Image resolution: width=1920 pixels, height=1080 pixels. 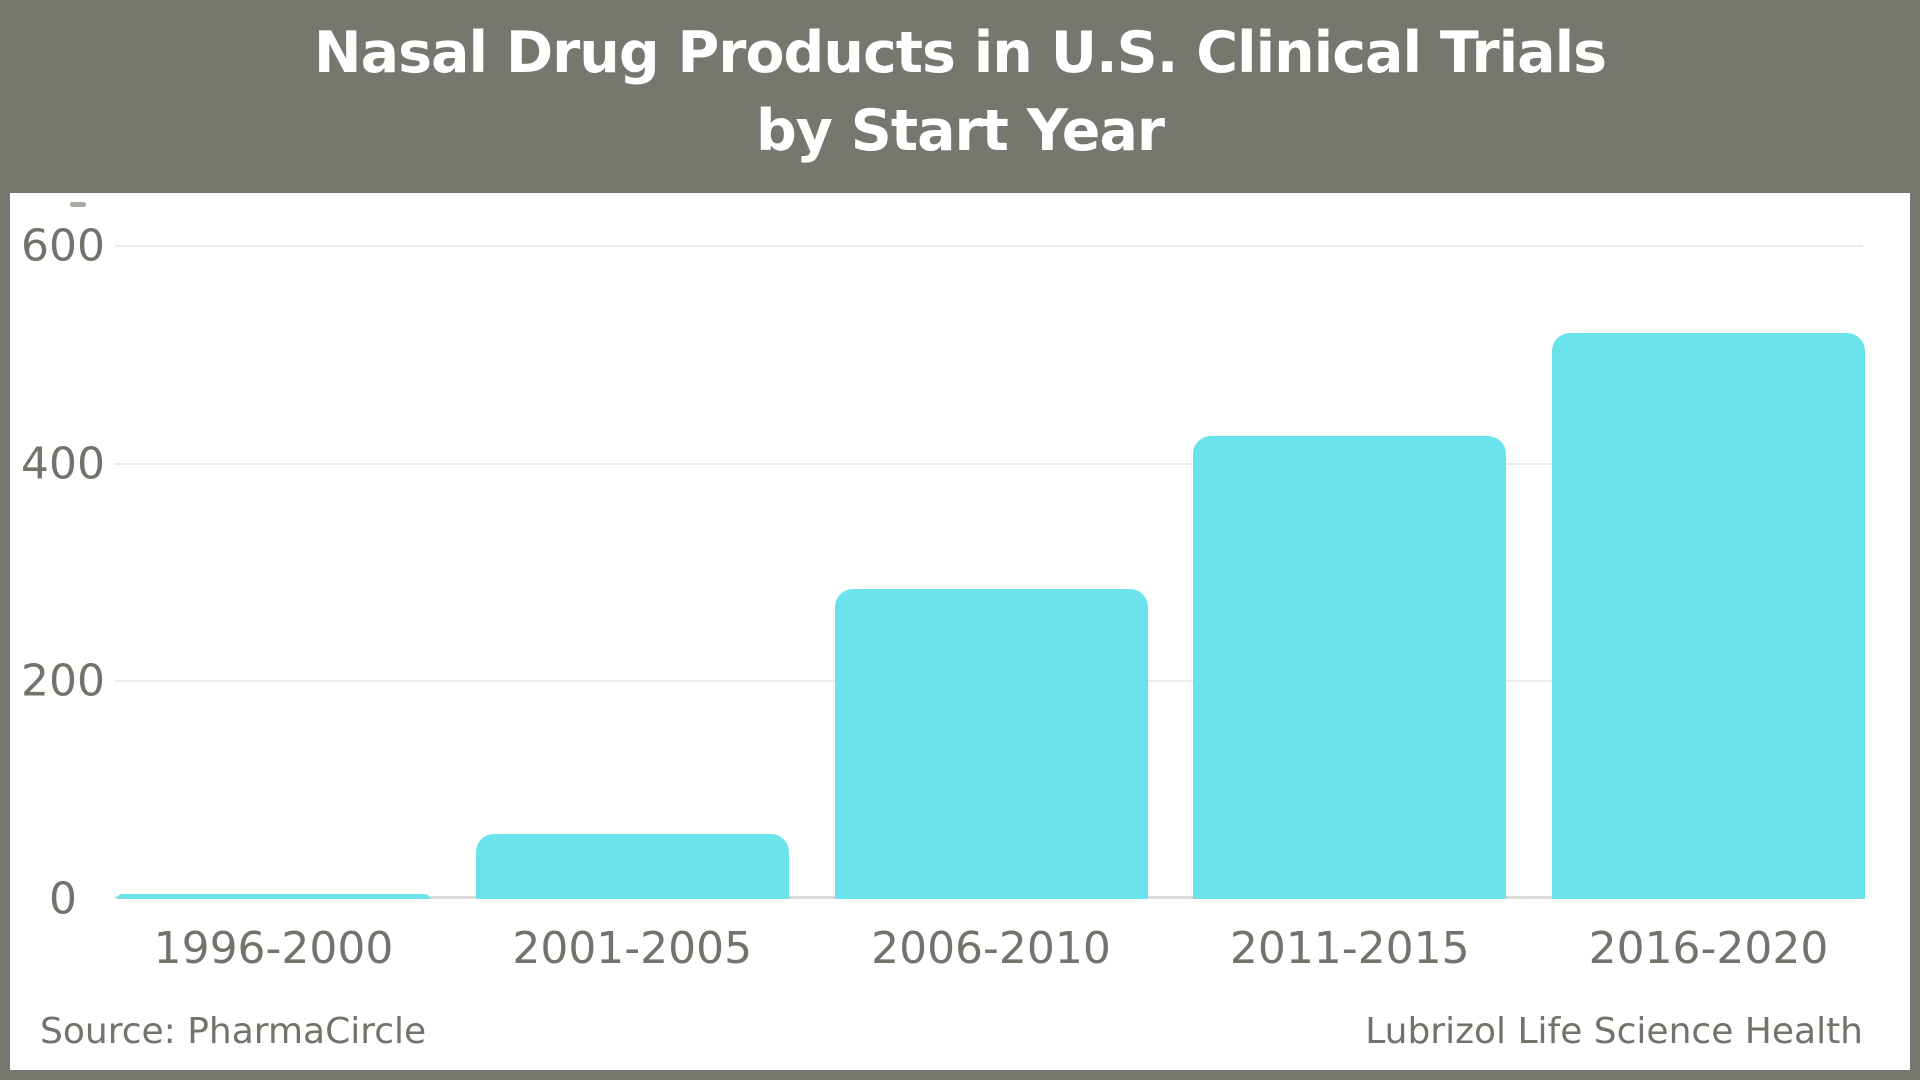 What do you see at coordinates (233, 1031) in the screenshot?
I see `source-credit: Source: PharmaCircle` at bounding box center [233, 1031].